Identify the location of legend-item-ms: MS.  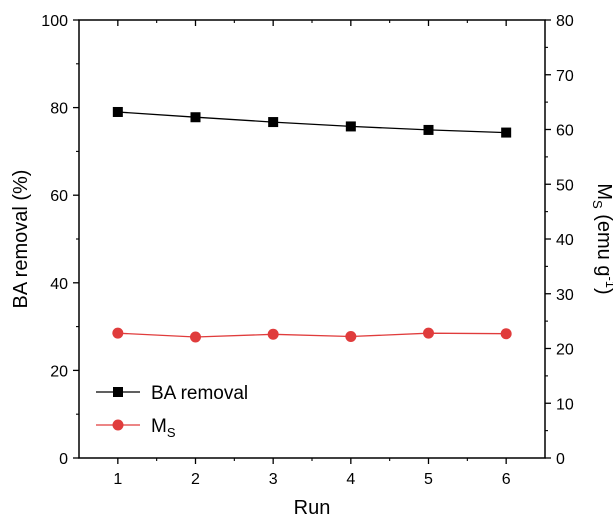
(136, 428).